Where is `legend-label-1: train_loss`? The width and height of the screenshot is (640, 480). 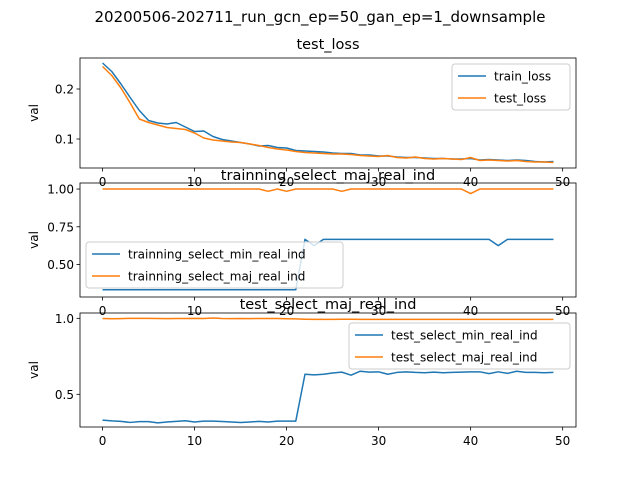
legend-label-1: train_loss is located at coordinates (522, 77).